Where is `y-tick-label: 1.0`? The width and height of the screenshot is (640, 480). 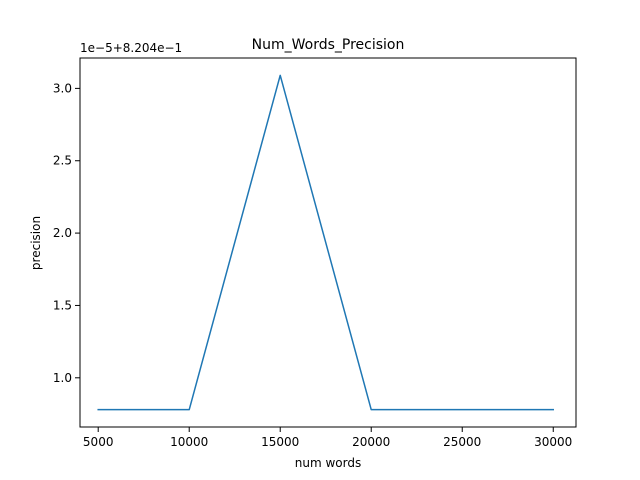 y-tick-label: 1.0 is located at coordinates (62, 378).